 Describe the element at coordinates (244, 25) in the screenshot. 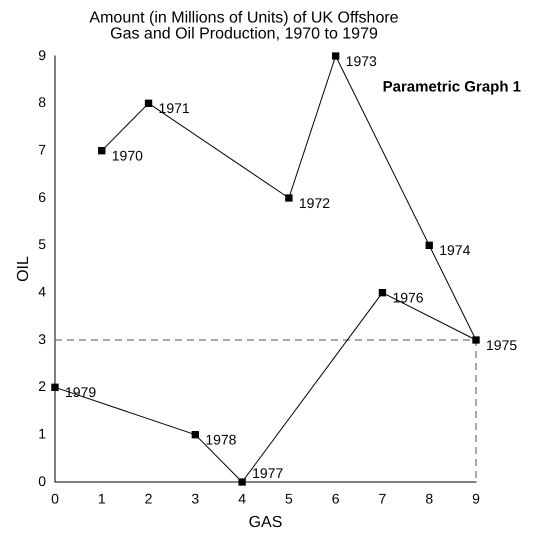

I see `chart-title: Amount (in Millions of Units) of UK Offshore Gas and Oil Production, 1970 to 1979` at that location.